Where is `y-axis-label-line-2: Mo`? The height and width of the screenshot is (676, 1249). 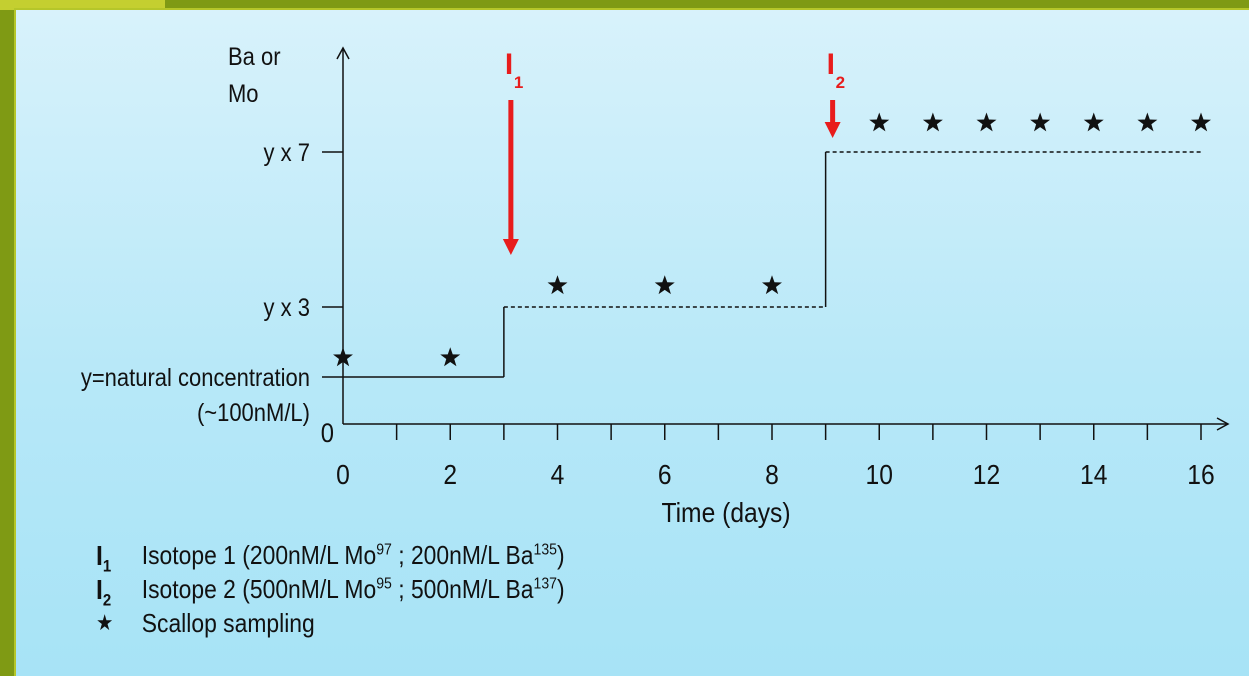 y-axis-label-line-2: Mo is located at coordinates (243, 94).